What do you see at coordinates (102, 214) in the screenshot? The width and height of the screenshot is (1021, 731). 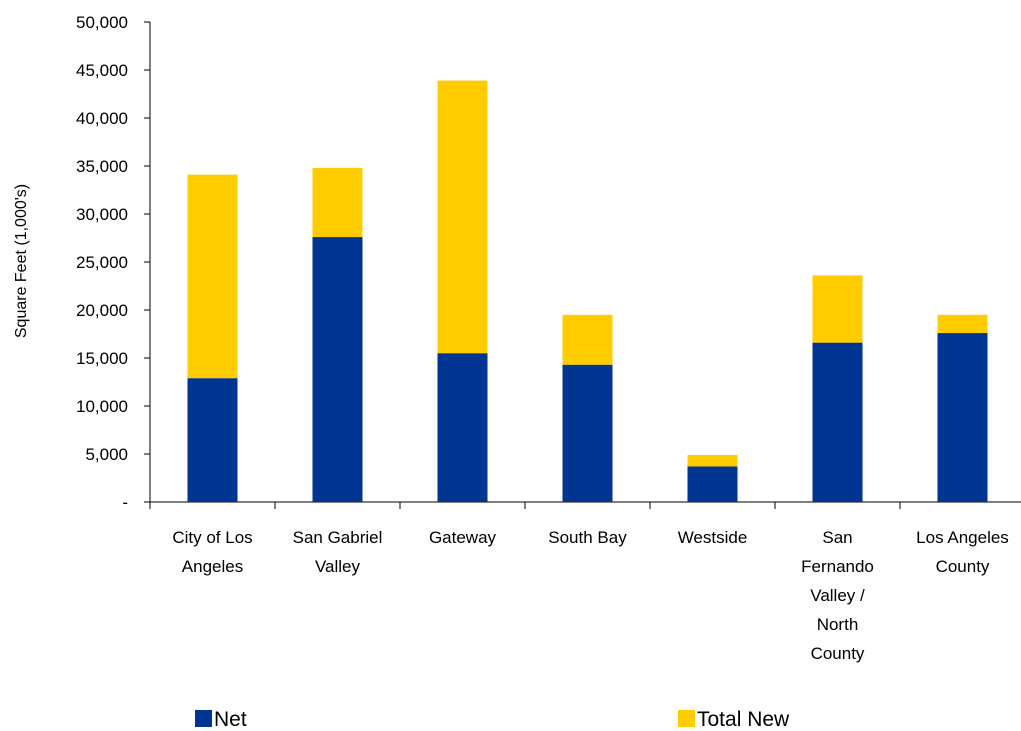 I see `y-tick-label: 30,000` at bounding box center [102, 214].